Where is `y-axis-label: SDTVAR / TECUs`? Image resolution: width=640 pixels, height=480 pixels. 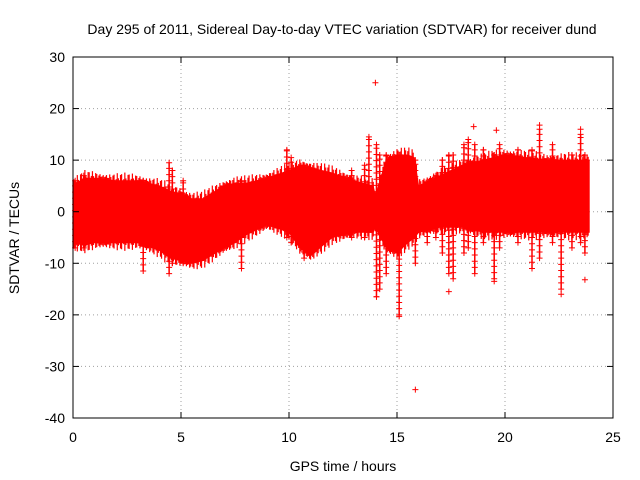 y-axis-label: SDTVAR / TECUs is located at coordinates (14, 238).